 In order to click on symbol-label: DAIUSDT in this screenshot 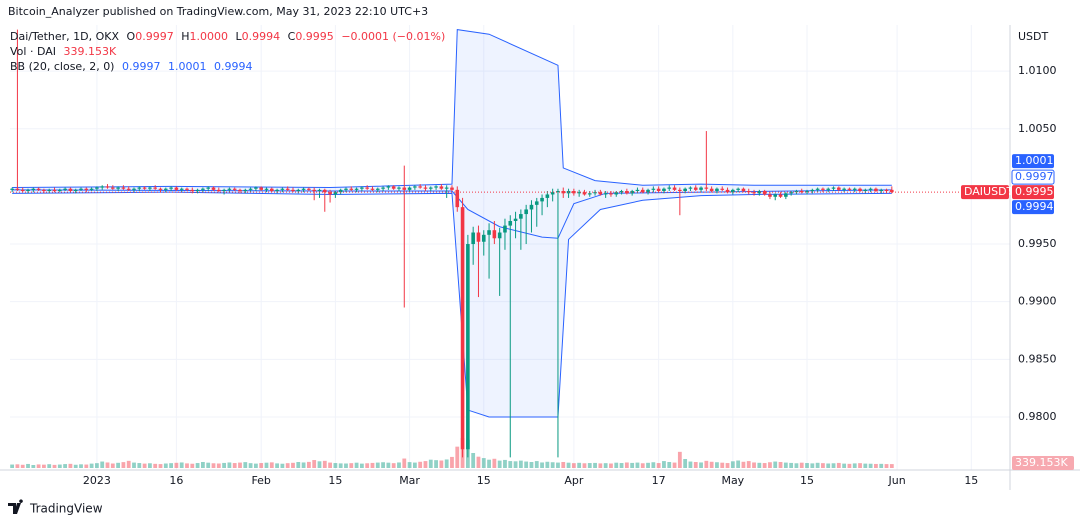, I will do `click(989, 191)`.